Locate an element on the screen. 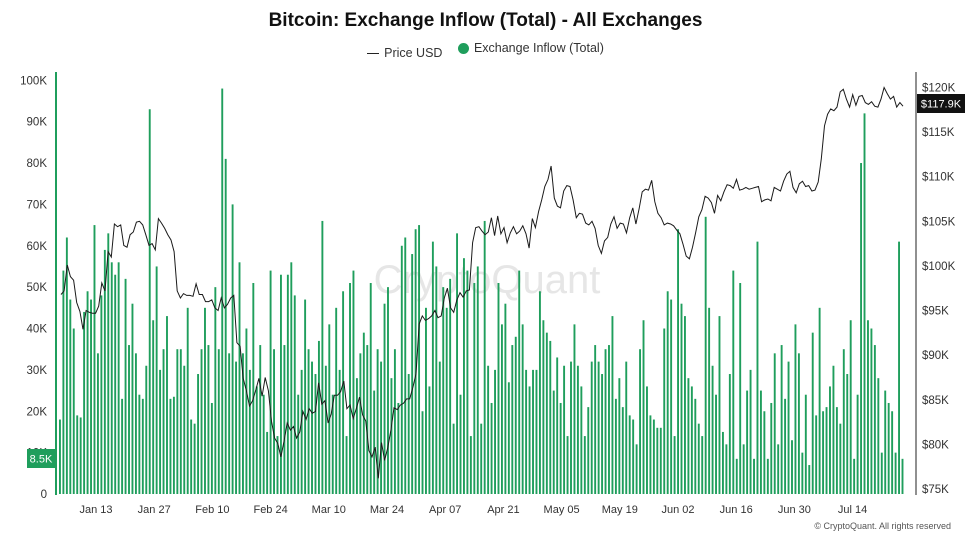  x-tick-label: Jan 13 is located at coordinates (95, 510).